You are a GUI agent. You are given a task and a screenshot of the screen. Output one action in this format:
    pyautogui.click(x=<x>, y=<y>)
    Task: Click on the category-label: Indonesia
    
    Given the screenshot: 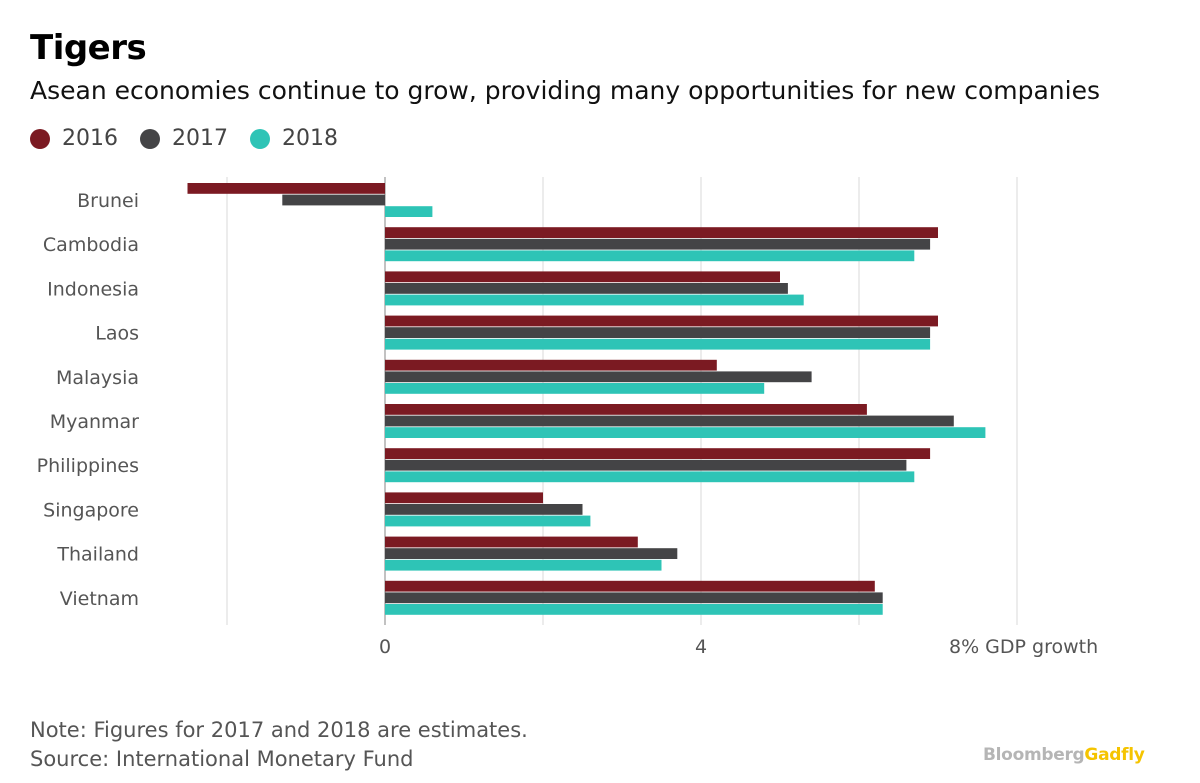 What is the action you would take?
    pyautogui.click(x=93, y=289)
    